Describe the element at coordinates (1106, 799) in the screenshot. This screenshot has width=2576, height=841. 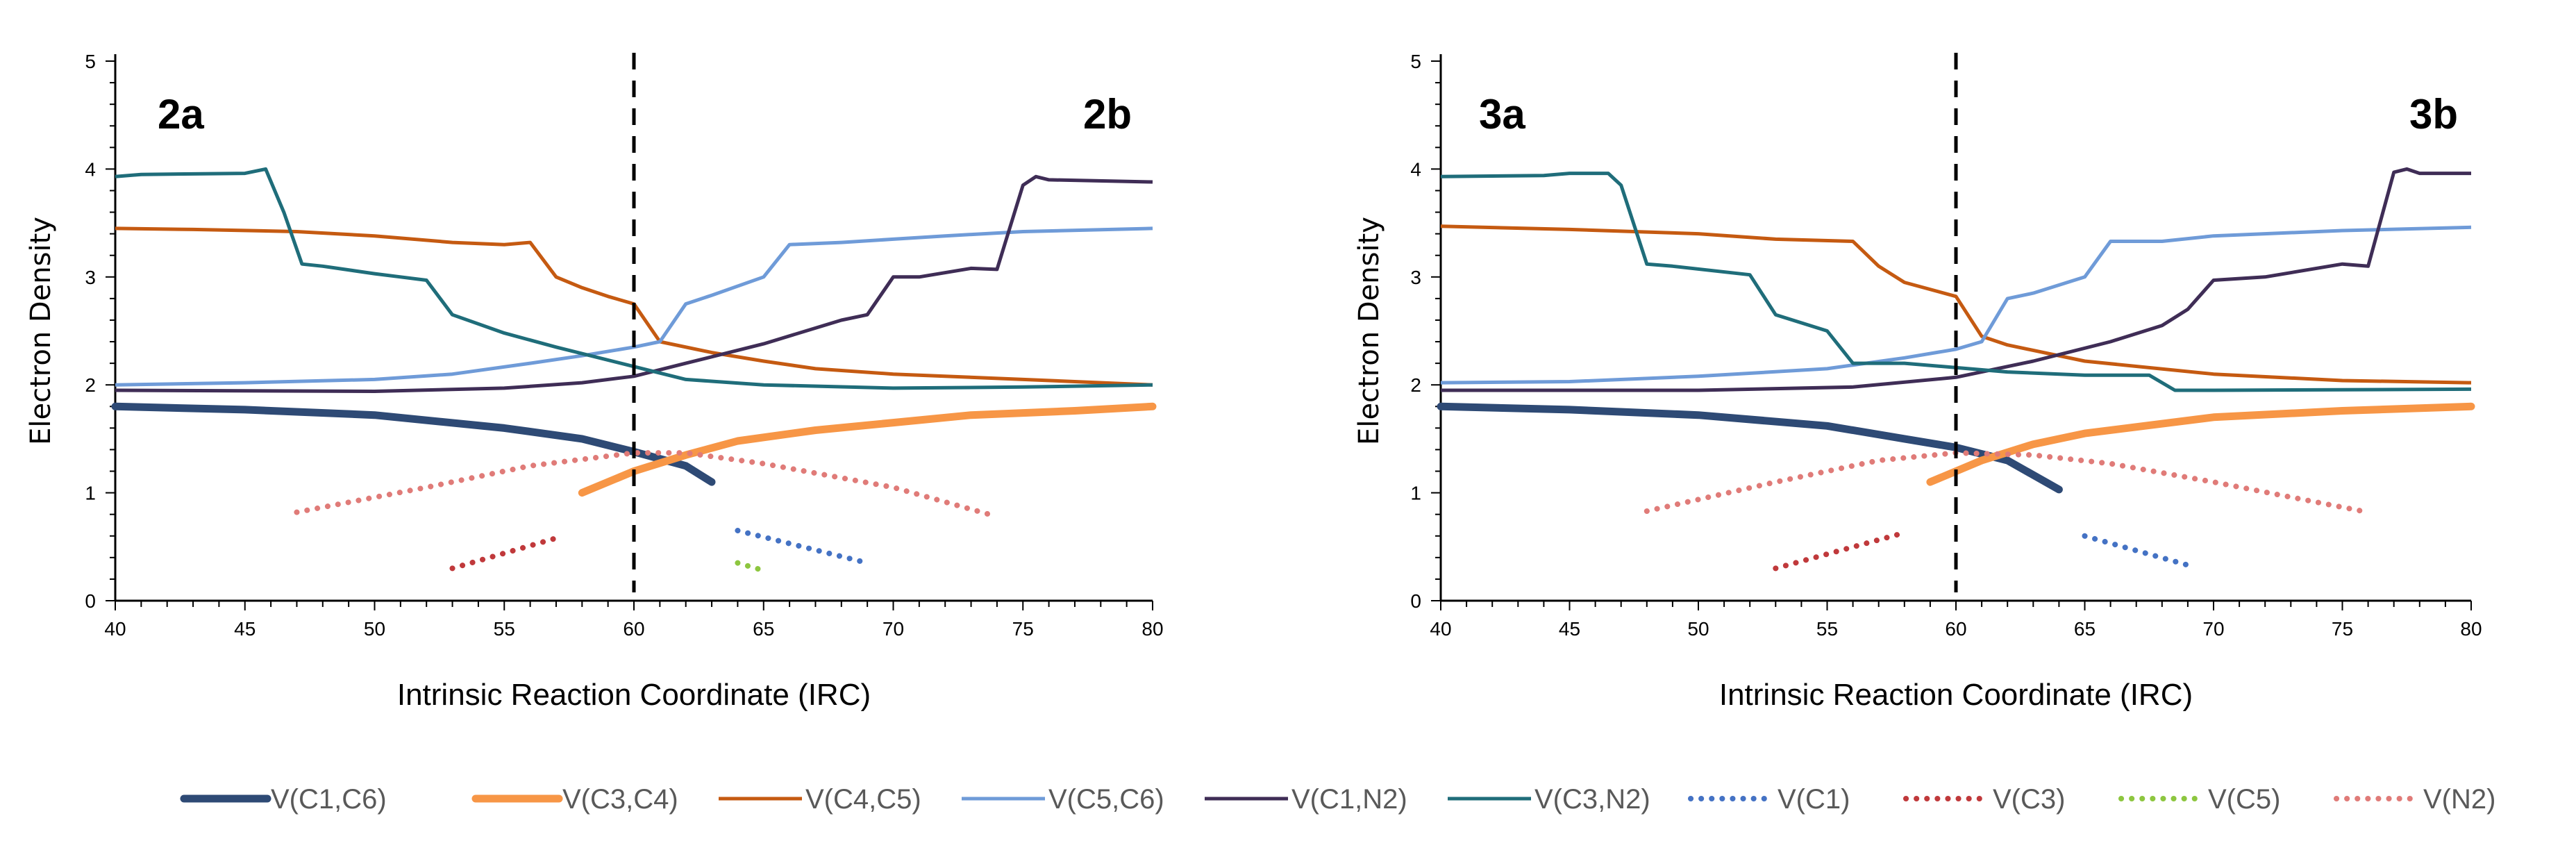
I see `legend-label: V(C5,C6)` at that location.